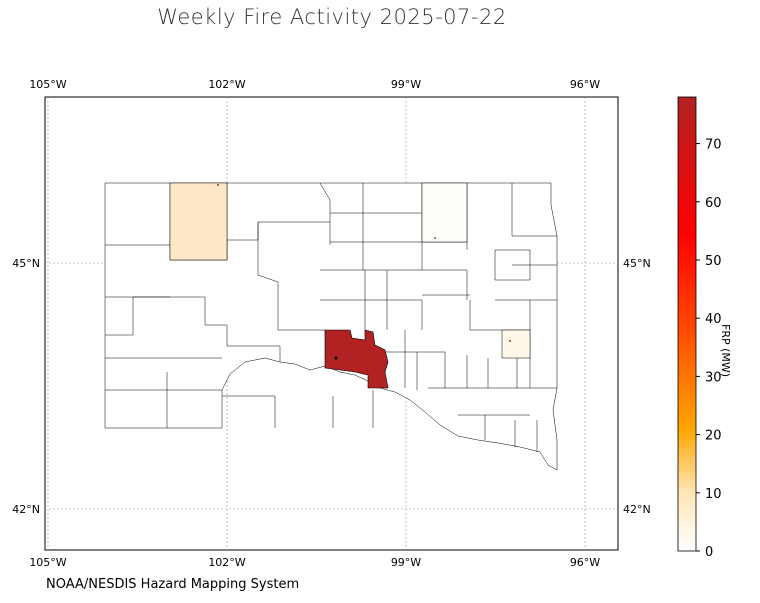 The width and height of the screenshot is (760, 603). Describe the element at coordinates (713, 319) in the screenshot. I see `colorbar-tick-label: 40` at that location.